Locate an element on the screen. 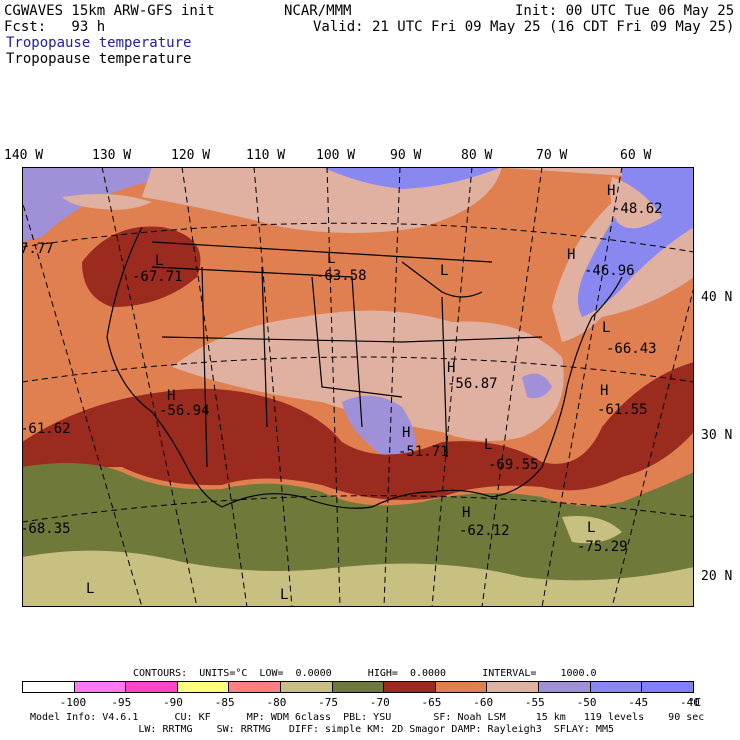 This screenshot has width=740, height=740. map-marker-sw-l2: L is located at coordinates (284, 595).